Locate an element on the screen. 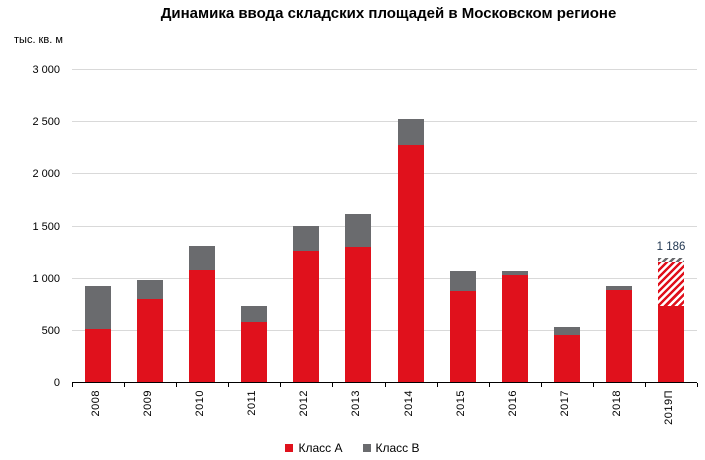  y-tick-label: 3 000 is located at coordinates (46, 70).